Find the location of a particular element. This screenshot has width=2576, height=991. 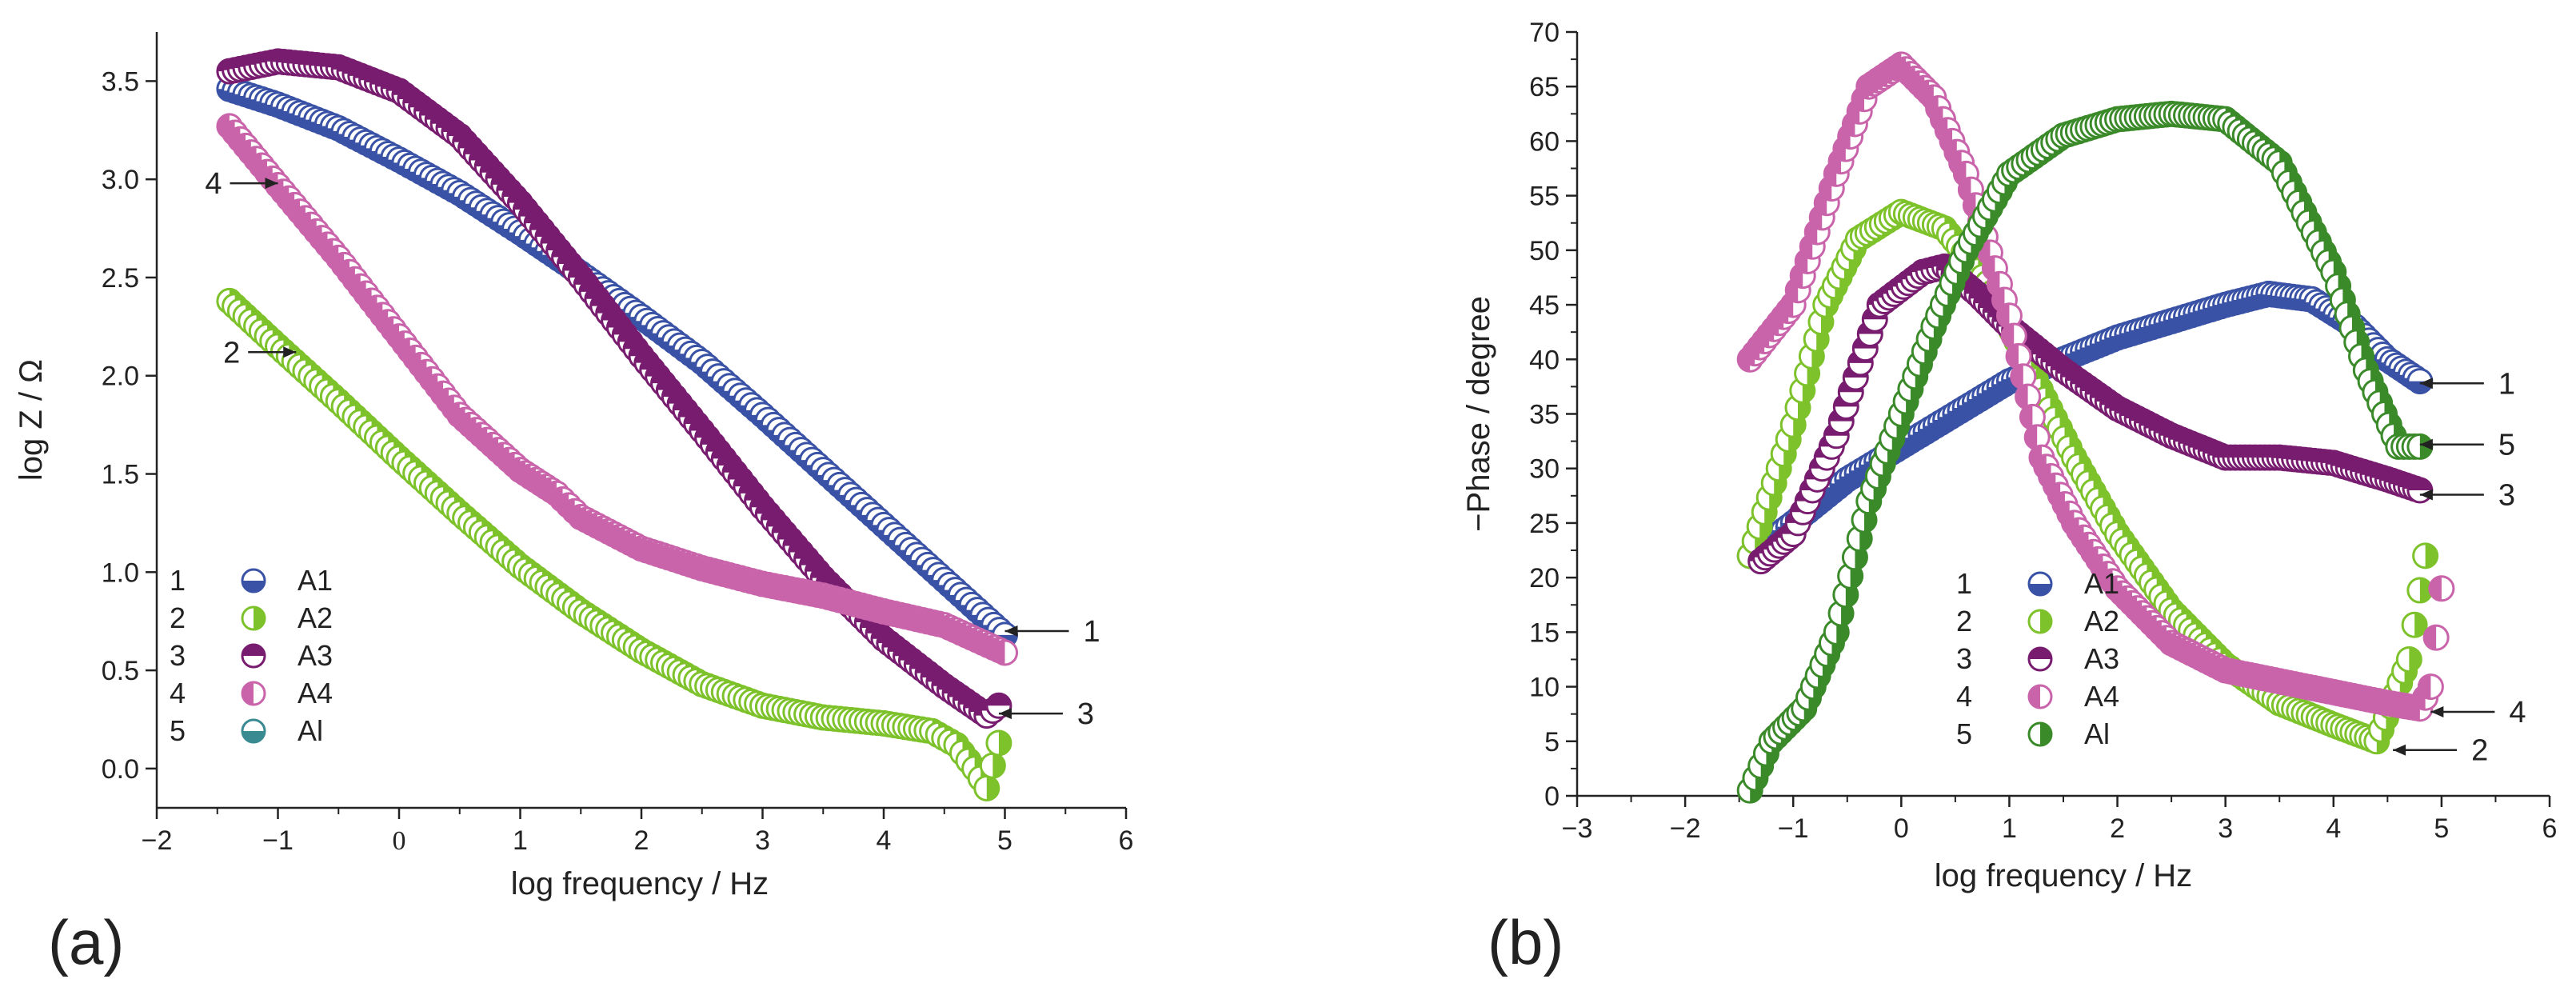

annotation-5: 5 is located at coordinates (2467, 445).